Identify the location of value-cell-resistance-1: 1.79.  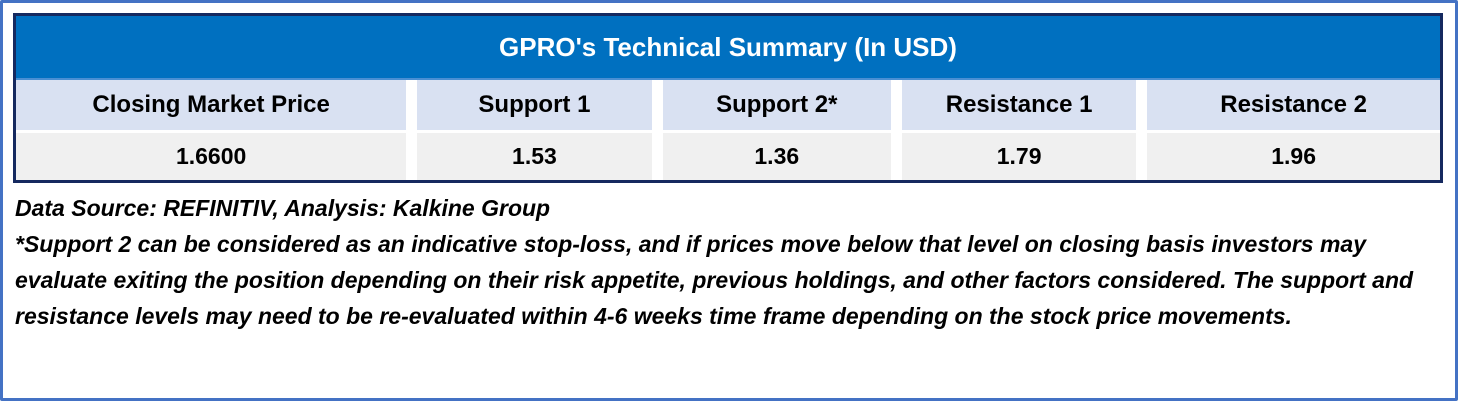
(1019, 156).